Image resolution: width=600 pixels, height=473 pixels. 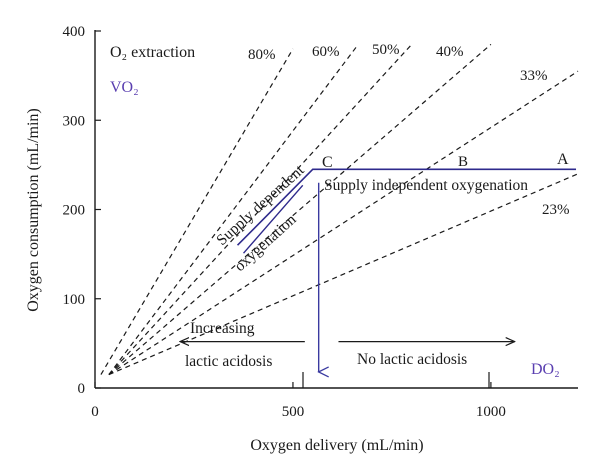 What do you see at coordinates (336, 445) in the screenshot?
I see `x-axis-title: Oxygen delivery (mL/min)` at bounding box center [336, 445].